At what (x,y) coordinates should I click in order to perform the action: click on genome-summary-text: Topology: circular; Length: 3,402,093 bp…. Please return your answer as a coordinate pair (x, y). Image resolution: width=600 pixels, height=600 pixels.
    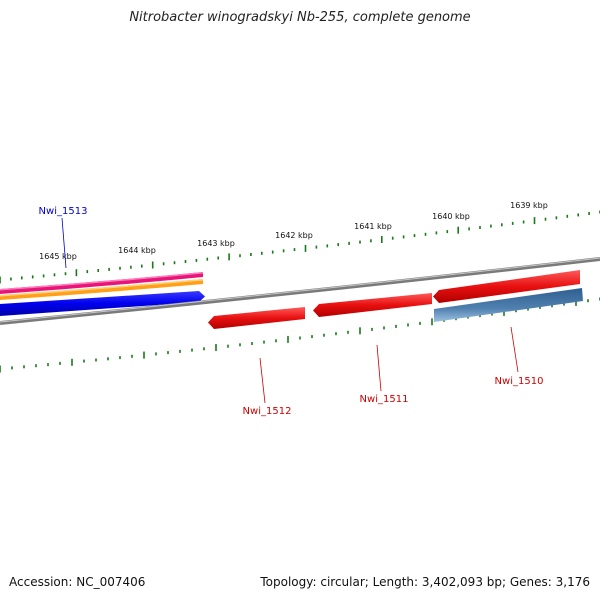
    Looking at the image, I should click on (425, 582).